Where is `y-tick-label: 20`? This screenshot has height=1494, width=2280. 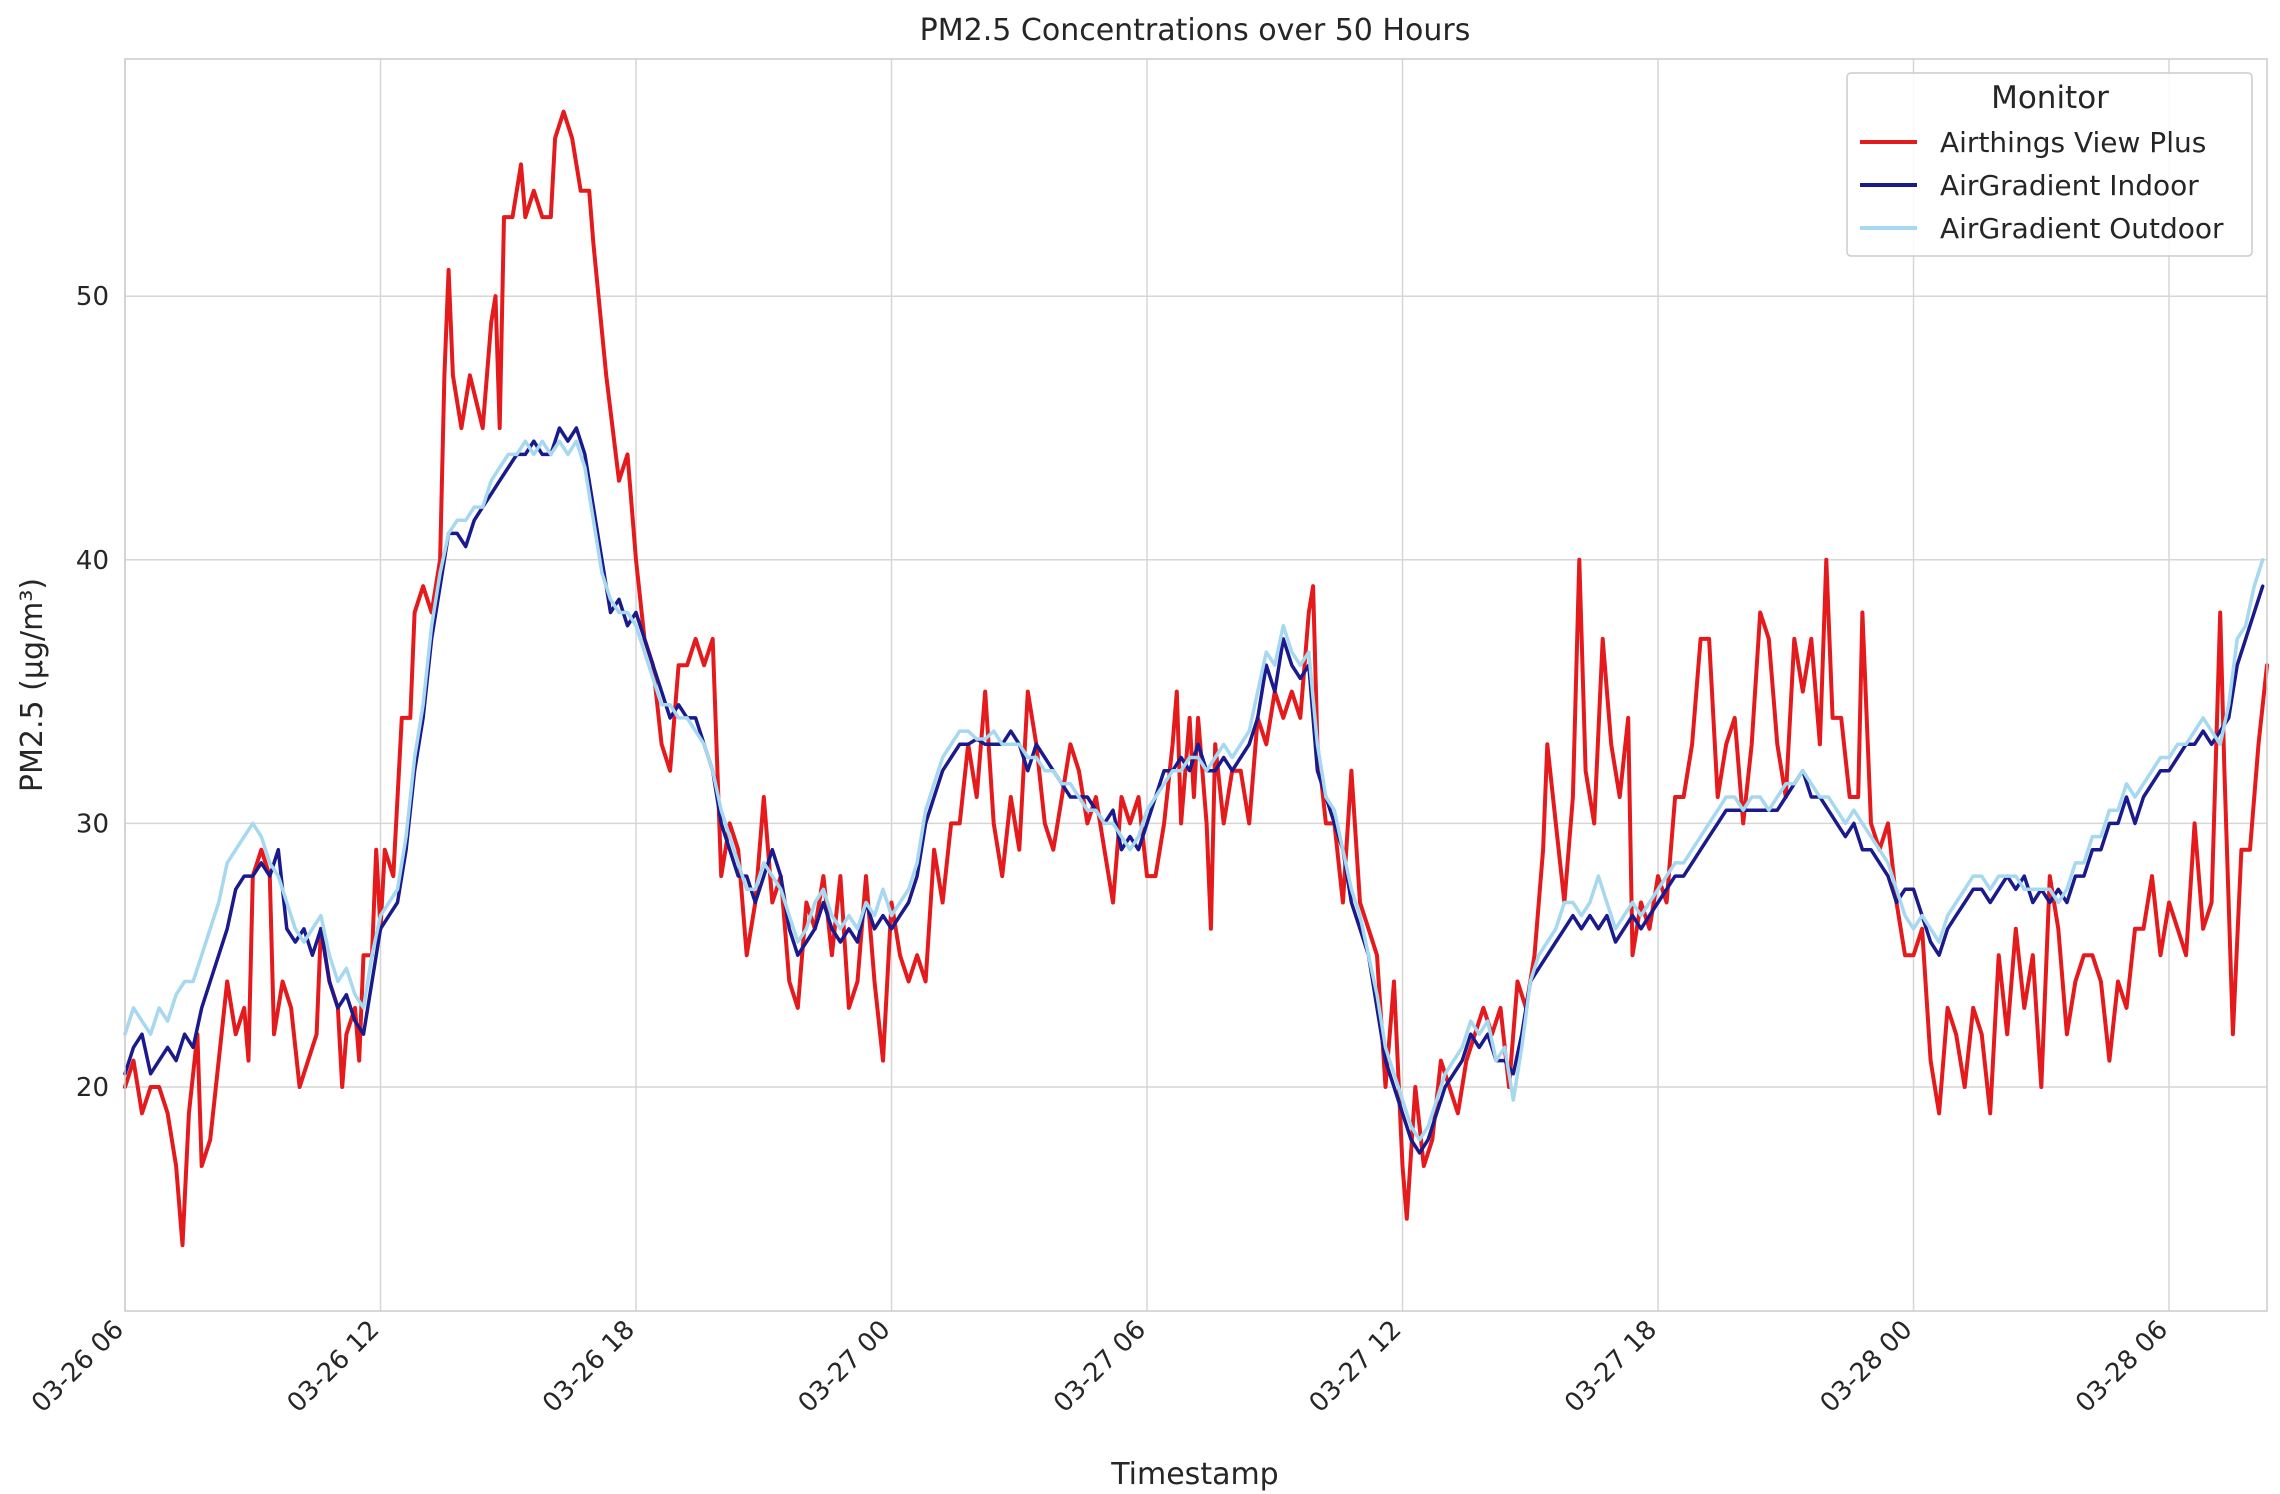 y-tick-label: 20 is located at coordinates (92, 1088).